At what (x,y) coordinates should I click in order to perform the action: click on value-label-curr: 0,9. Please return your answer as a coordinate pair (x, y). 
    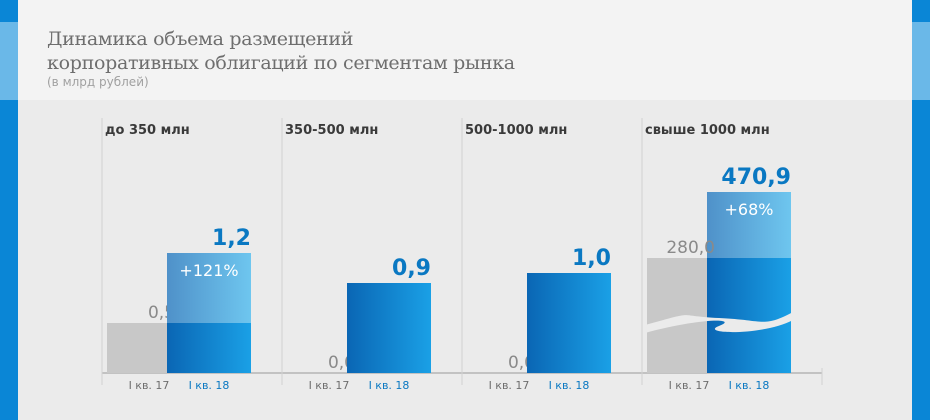
    Looking at the image, I should click on (411, 268).